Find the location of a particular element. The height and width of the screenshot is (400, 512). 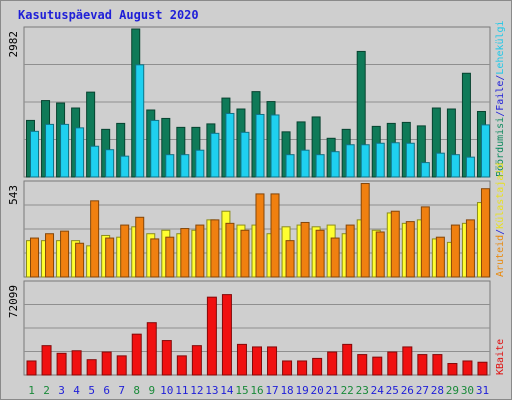

panel-max-label: 72099 is located at coordinates (13, 301).